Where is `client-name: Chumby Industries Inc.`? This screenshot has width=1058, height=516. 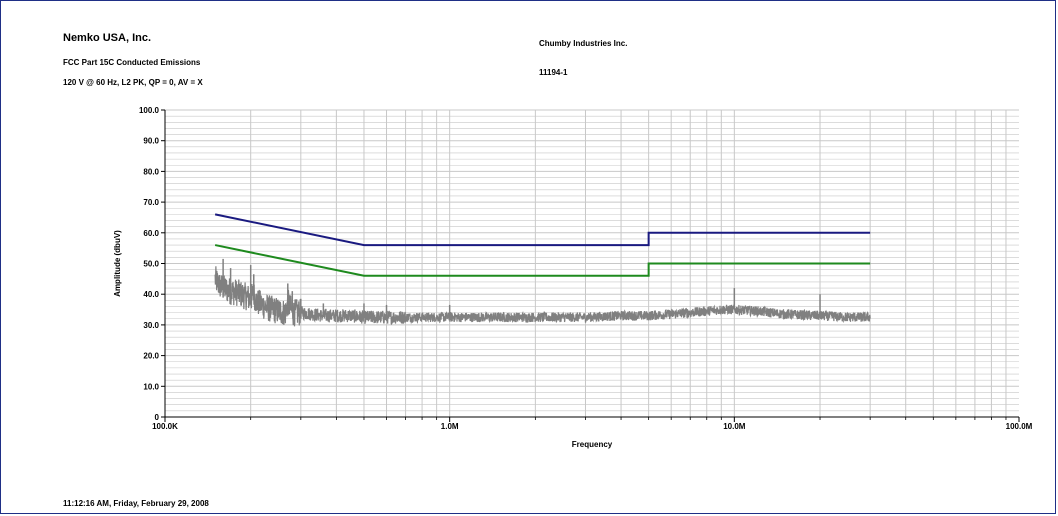
client-name: Chumby Industries Inc. is located at coordinates (583, 43).